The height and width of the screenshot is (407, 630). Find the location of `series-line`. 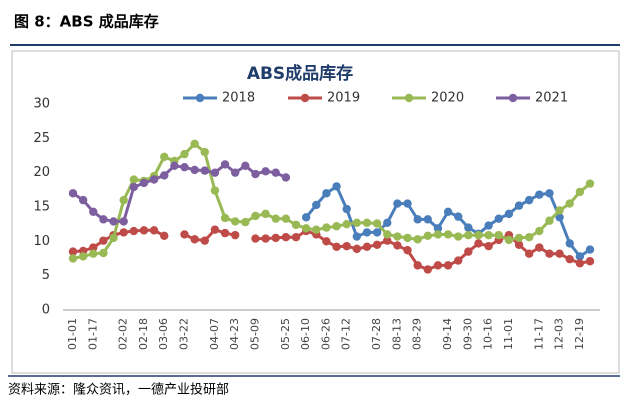

series-line is located at coordinates (179, 192).